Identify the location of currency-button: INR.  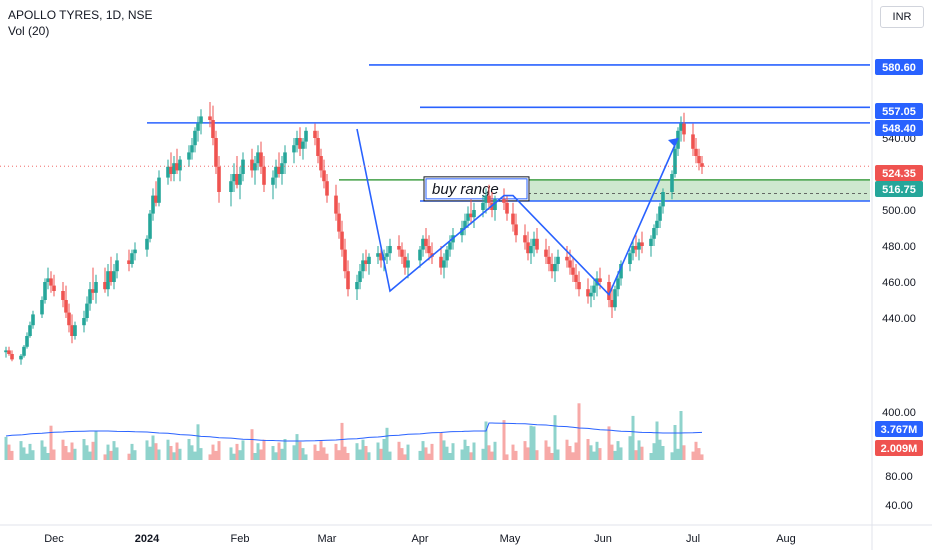
(902, 17).